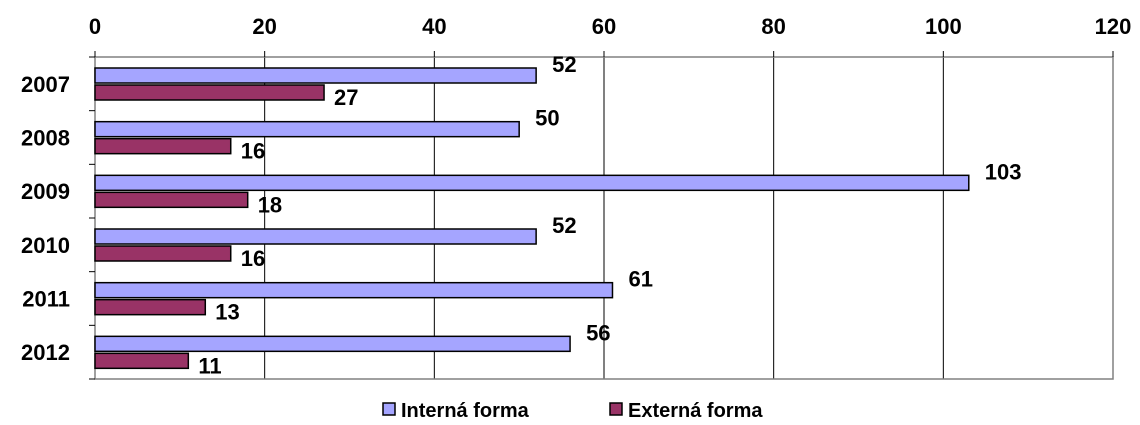 The image size is (1140, 425). What do you see at coordinates (695, 411) in the screenshot?
I see `legend-label: Externá forma` at bounding box center [695, 411].